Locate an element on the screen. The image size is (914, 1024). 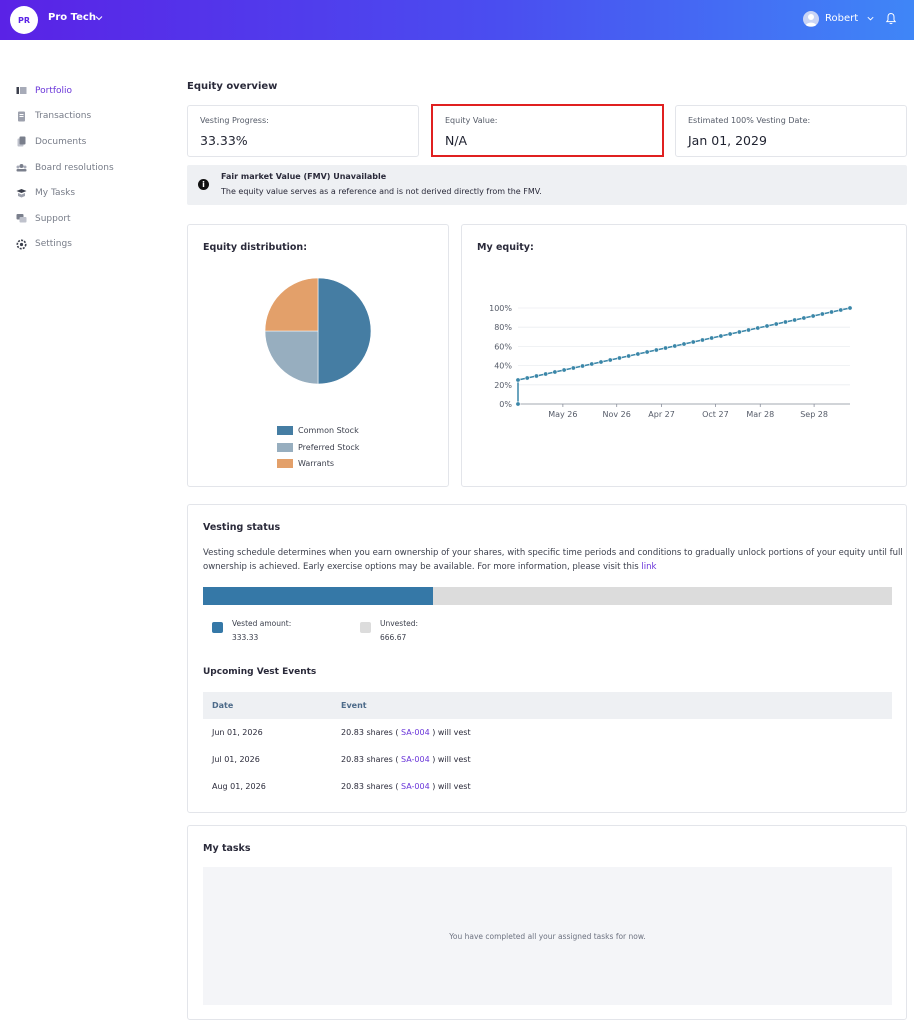
vested-fill is located at coordinates (318, 596).